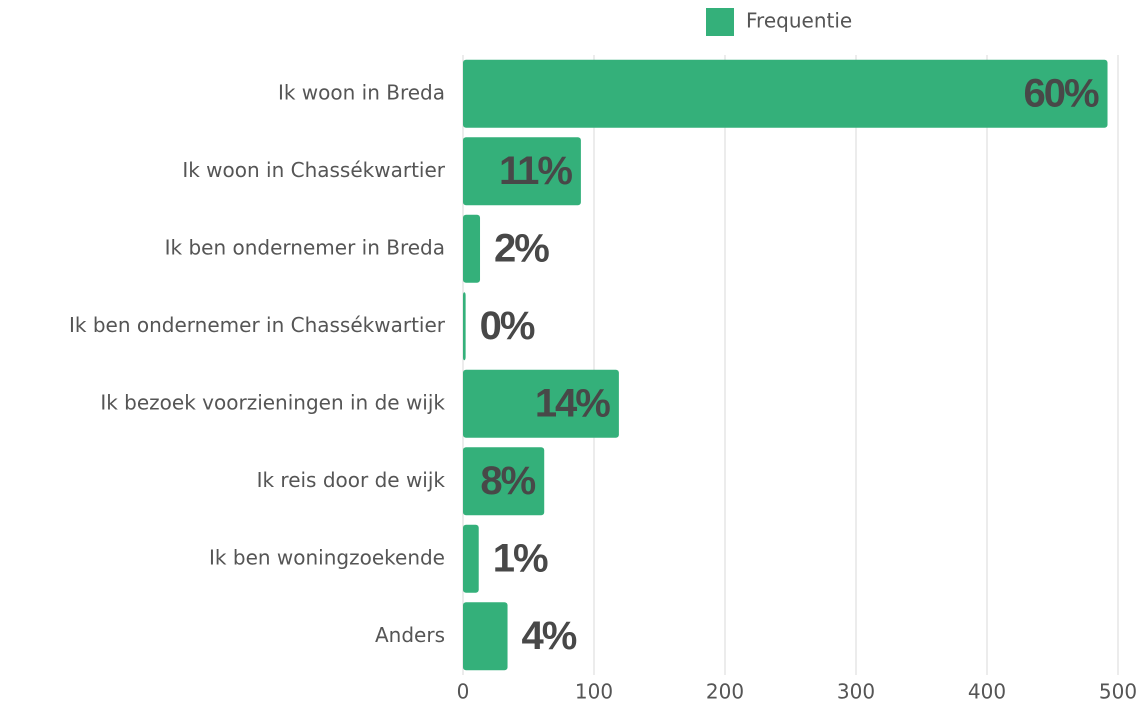  What do you see at coordinates (799, 21) in the screenshot?
I see `legend-label: Frequentie` at bounding box center [799, 21].